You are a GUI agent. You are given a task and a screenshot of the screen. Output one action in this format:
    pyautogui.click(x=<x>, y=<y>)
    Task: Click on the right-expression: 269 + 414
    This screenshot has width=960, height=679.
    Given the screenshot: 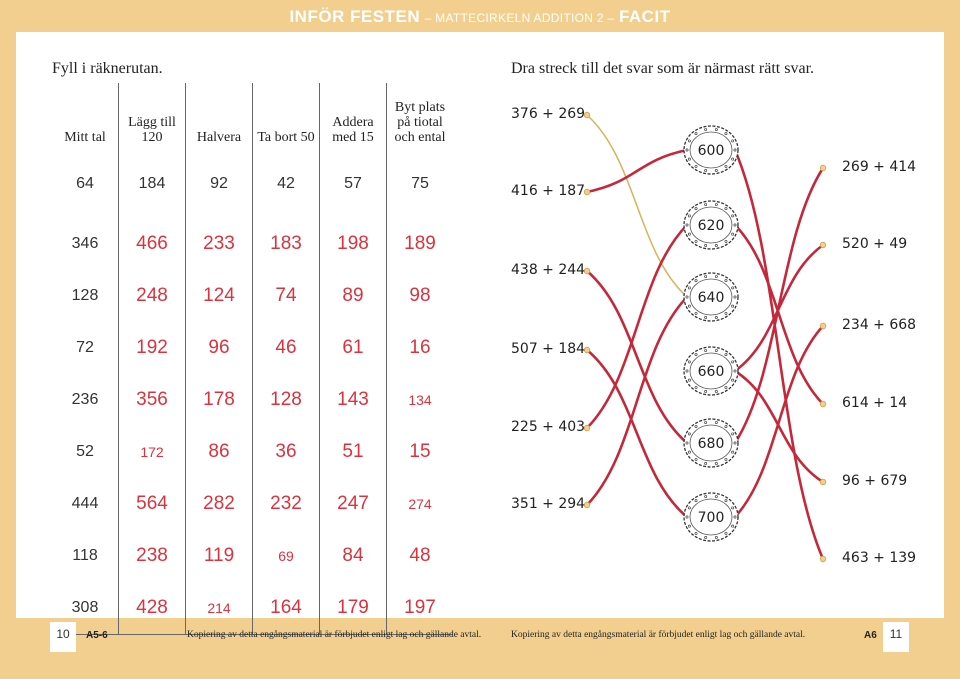 What is the action you would take?
    pyautogui.click(x=879, y=167)
    